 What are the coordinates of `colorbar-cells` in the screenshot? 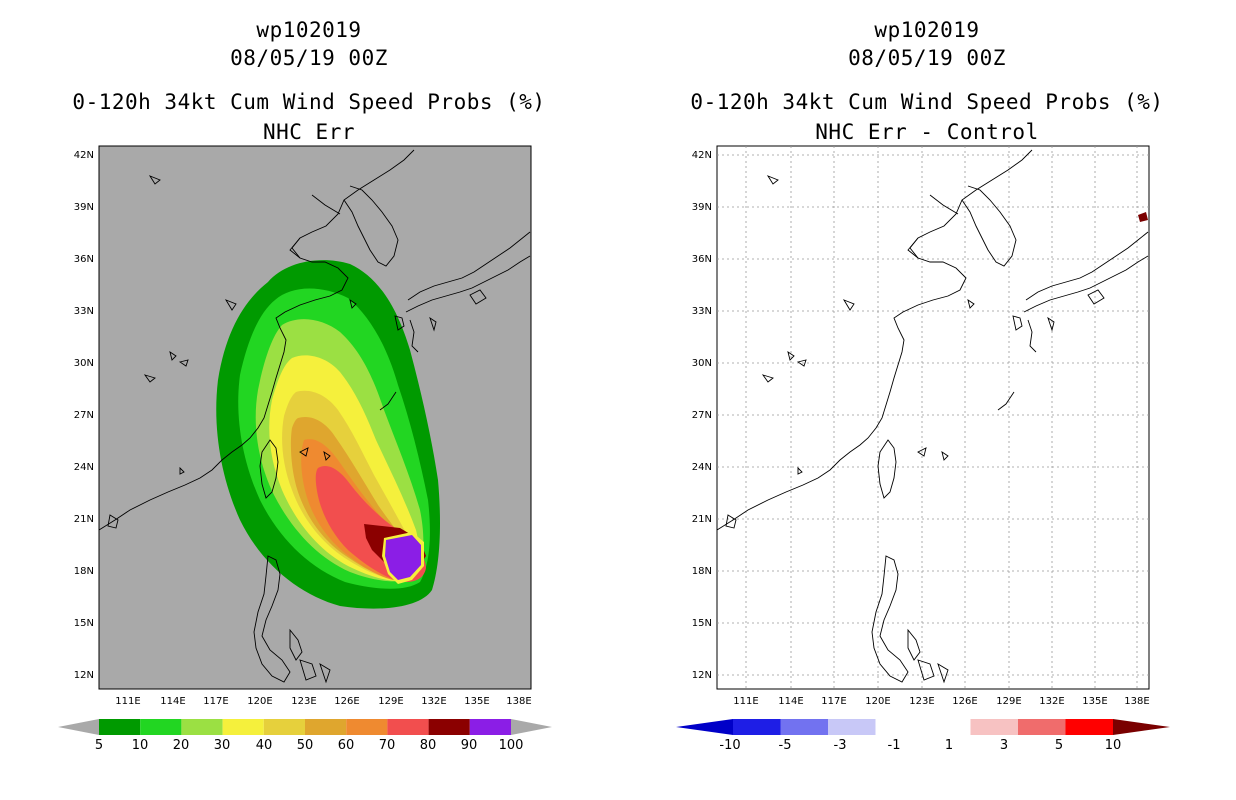 It's located at (923, 727).